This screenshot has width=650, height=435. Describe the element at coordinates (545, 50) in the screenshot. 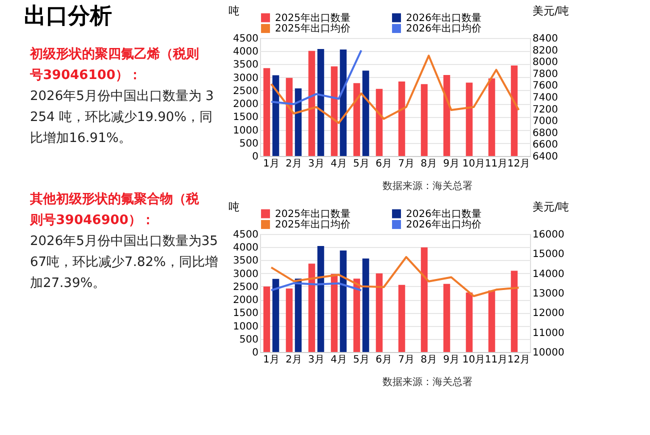

I see `y2-tick-label: 8200` at that location.